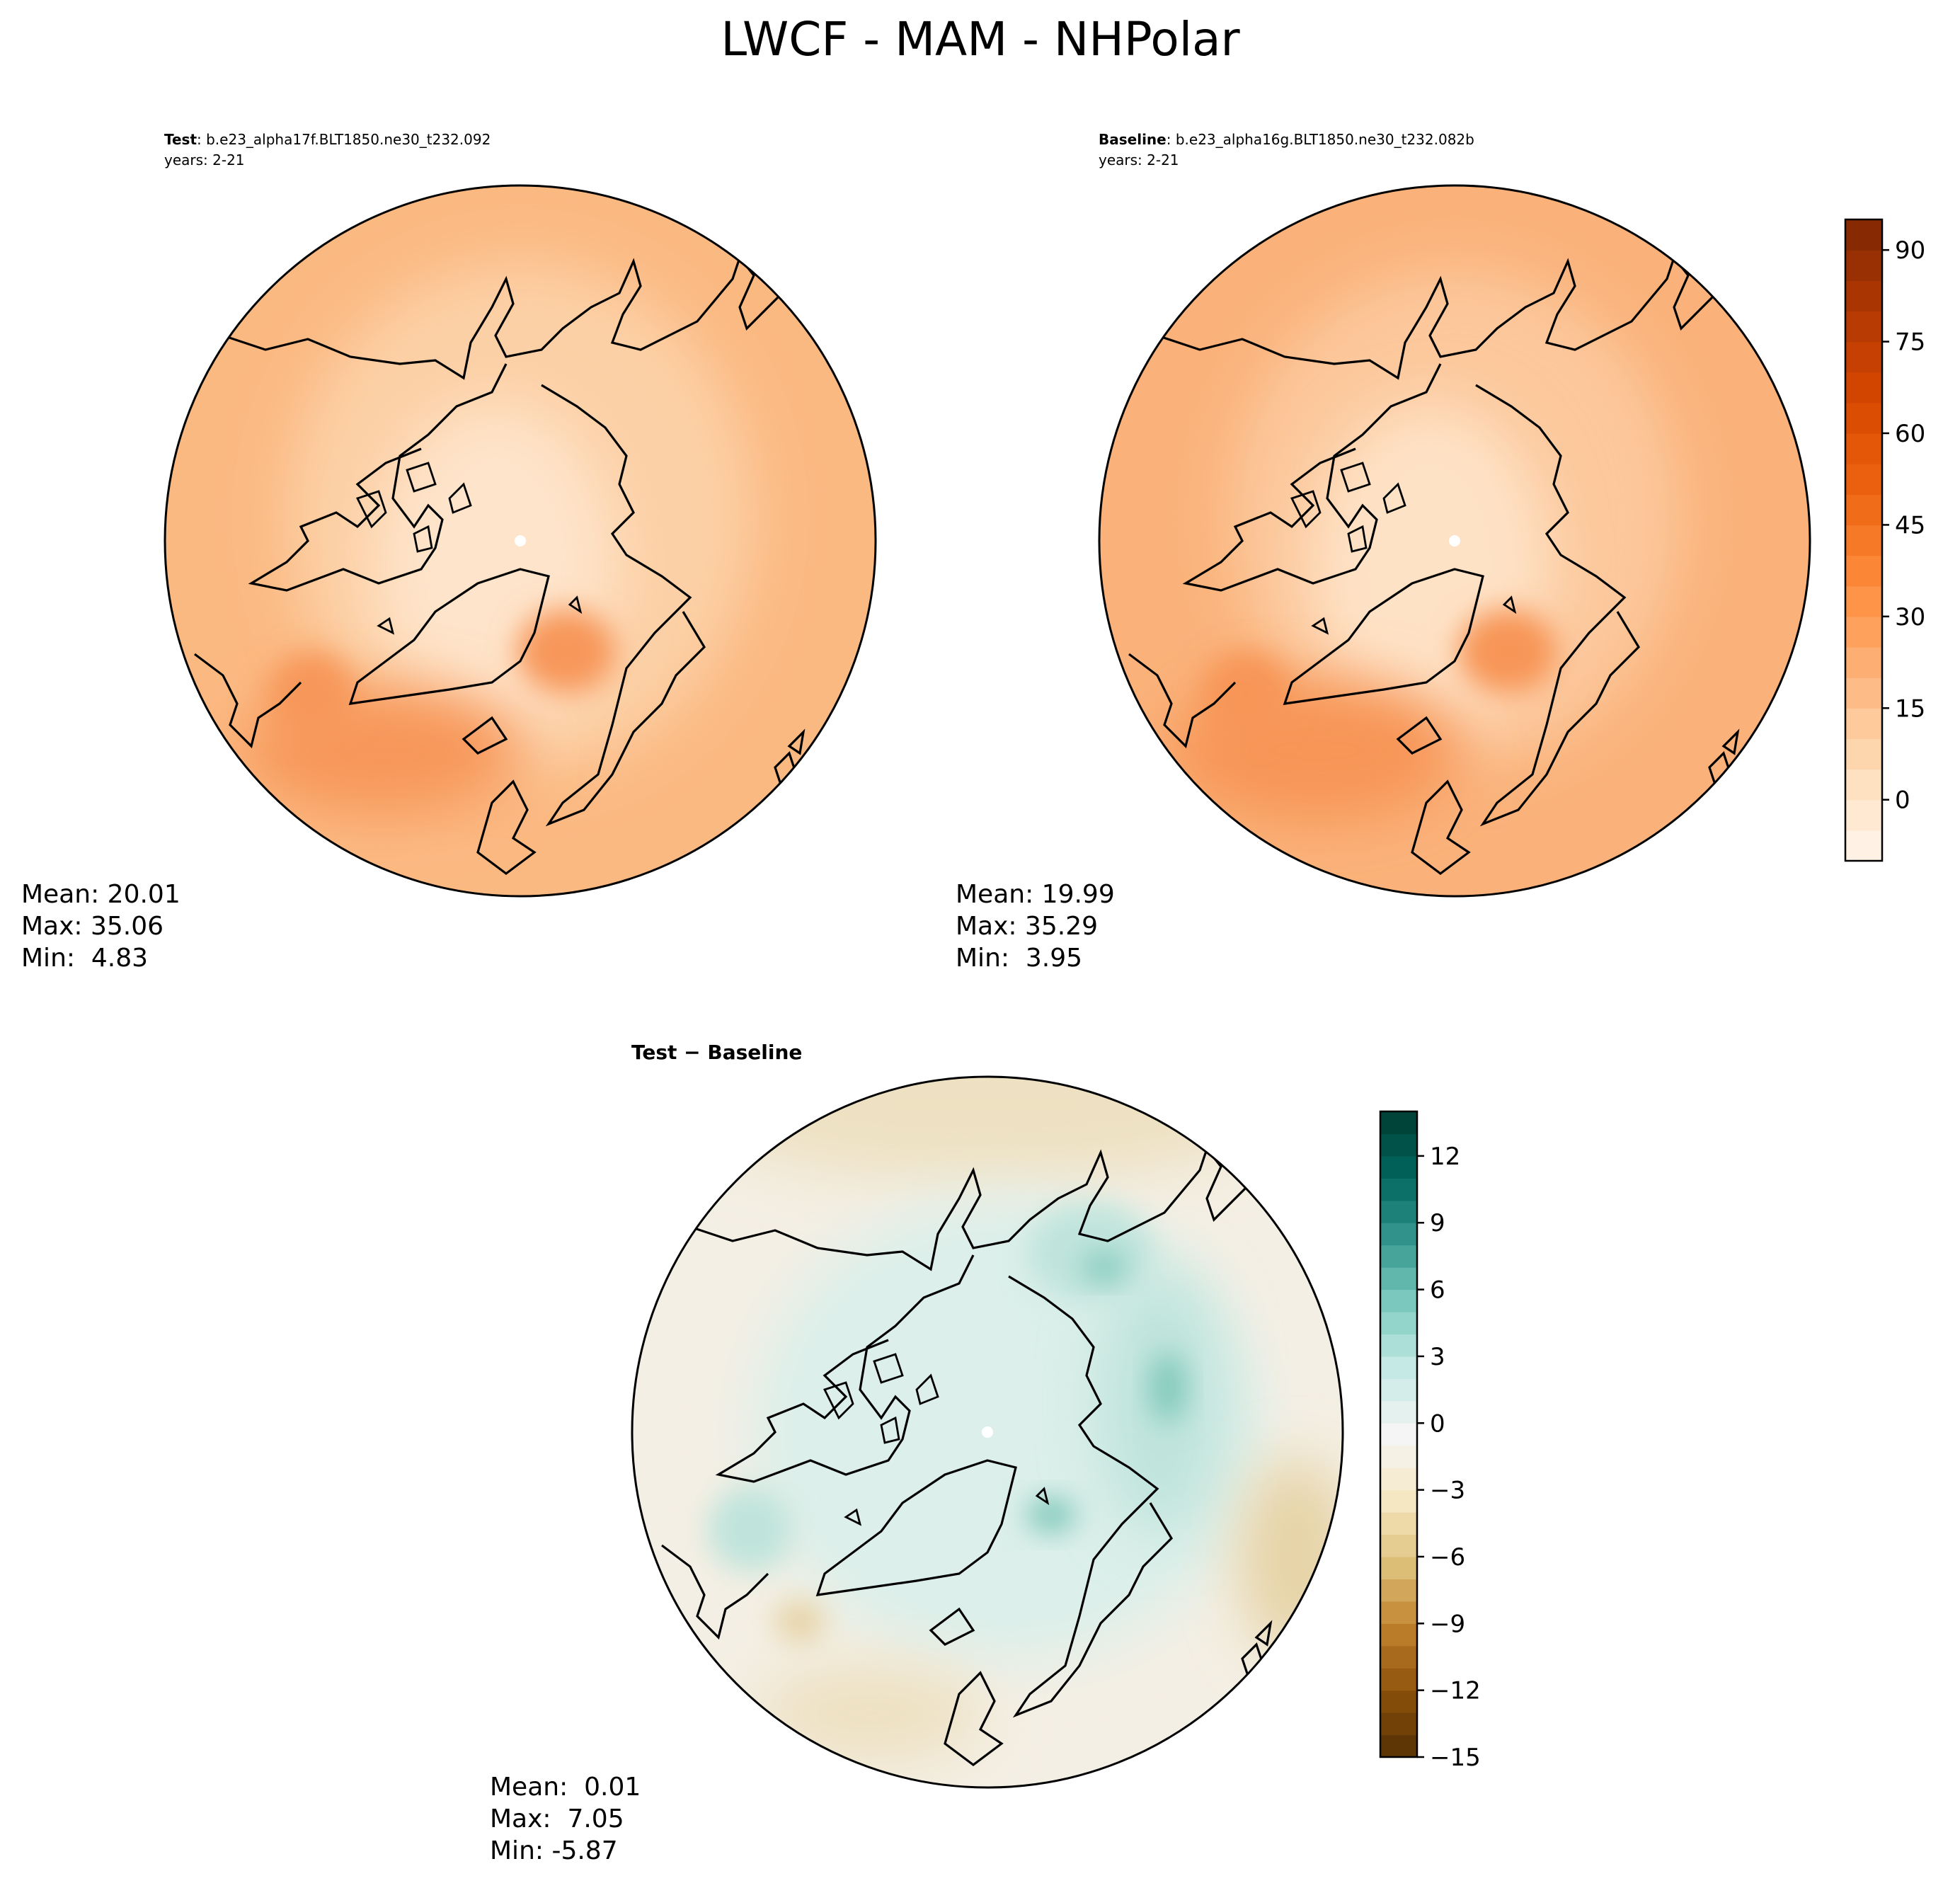  What do you see at coordinates (800, 1621) in the screenshot?
I see `diff-field-brown-sw` at bounding box center [800, 1621].